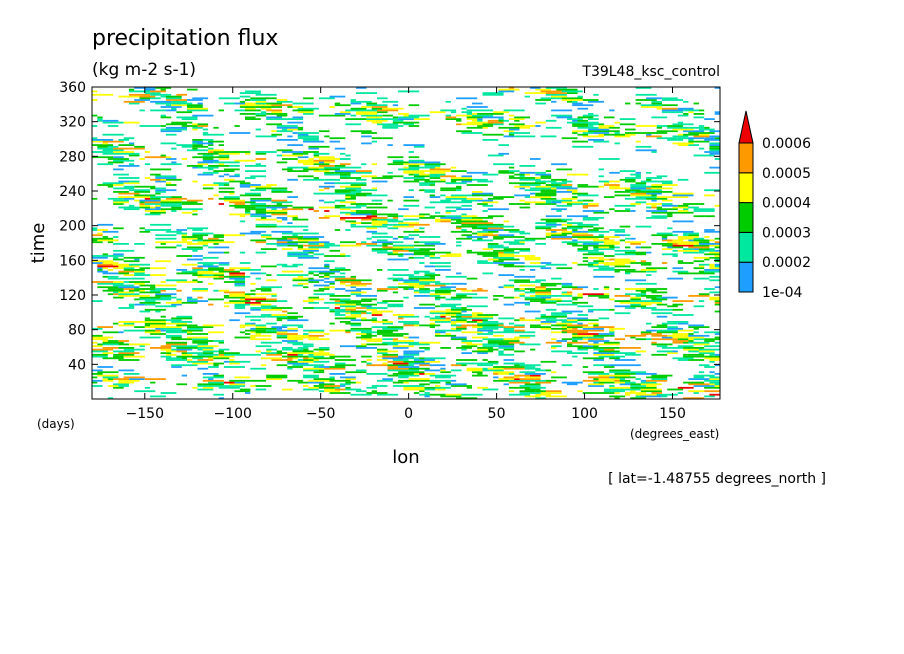  Describe the element at coordinates (786, 204) in the screenshot. I see `colorbar-label: 0.0004` at that location.